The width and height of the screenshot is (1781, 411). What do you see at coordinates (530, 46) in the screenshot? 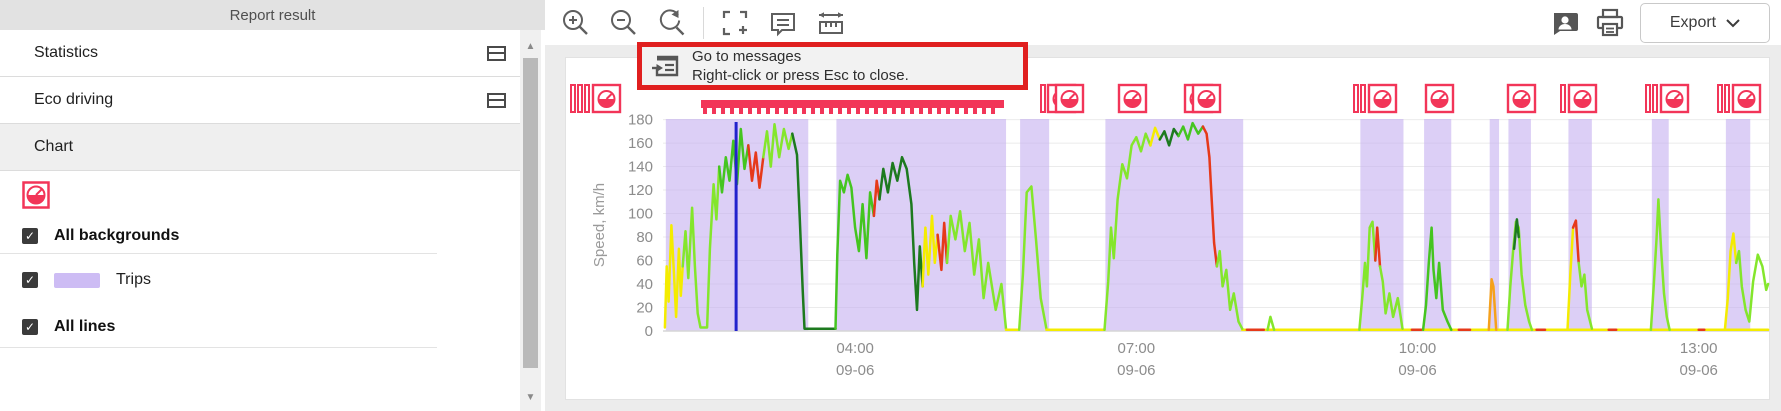
I see `scroll-up-icon: ▲` at bounding box center [530, 46].